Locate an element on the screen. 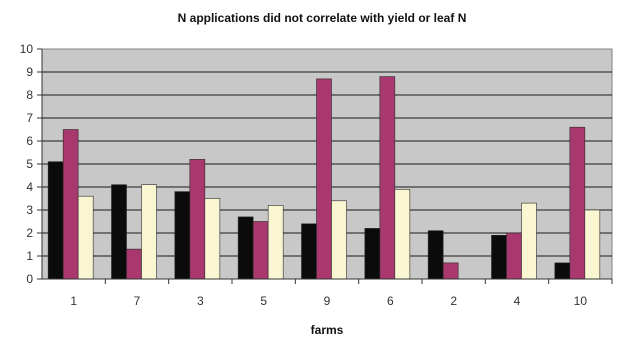 The image size is (617, 339). y-tick-label: 5 is located at coordinates (29, 164).